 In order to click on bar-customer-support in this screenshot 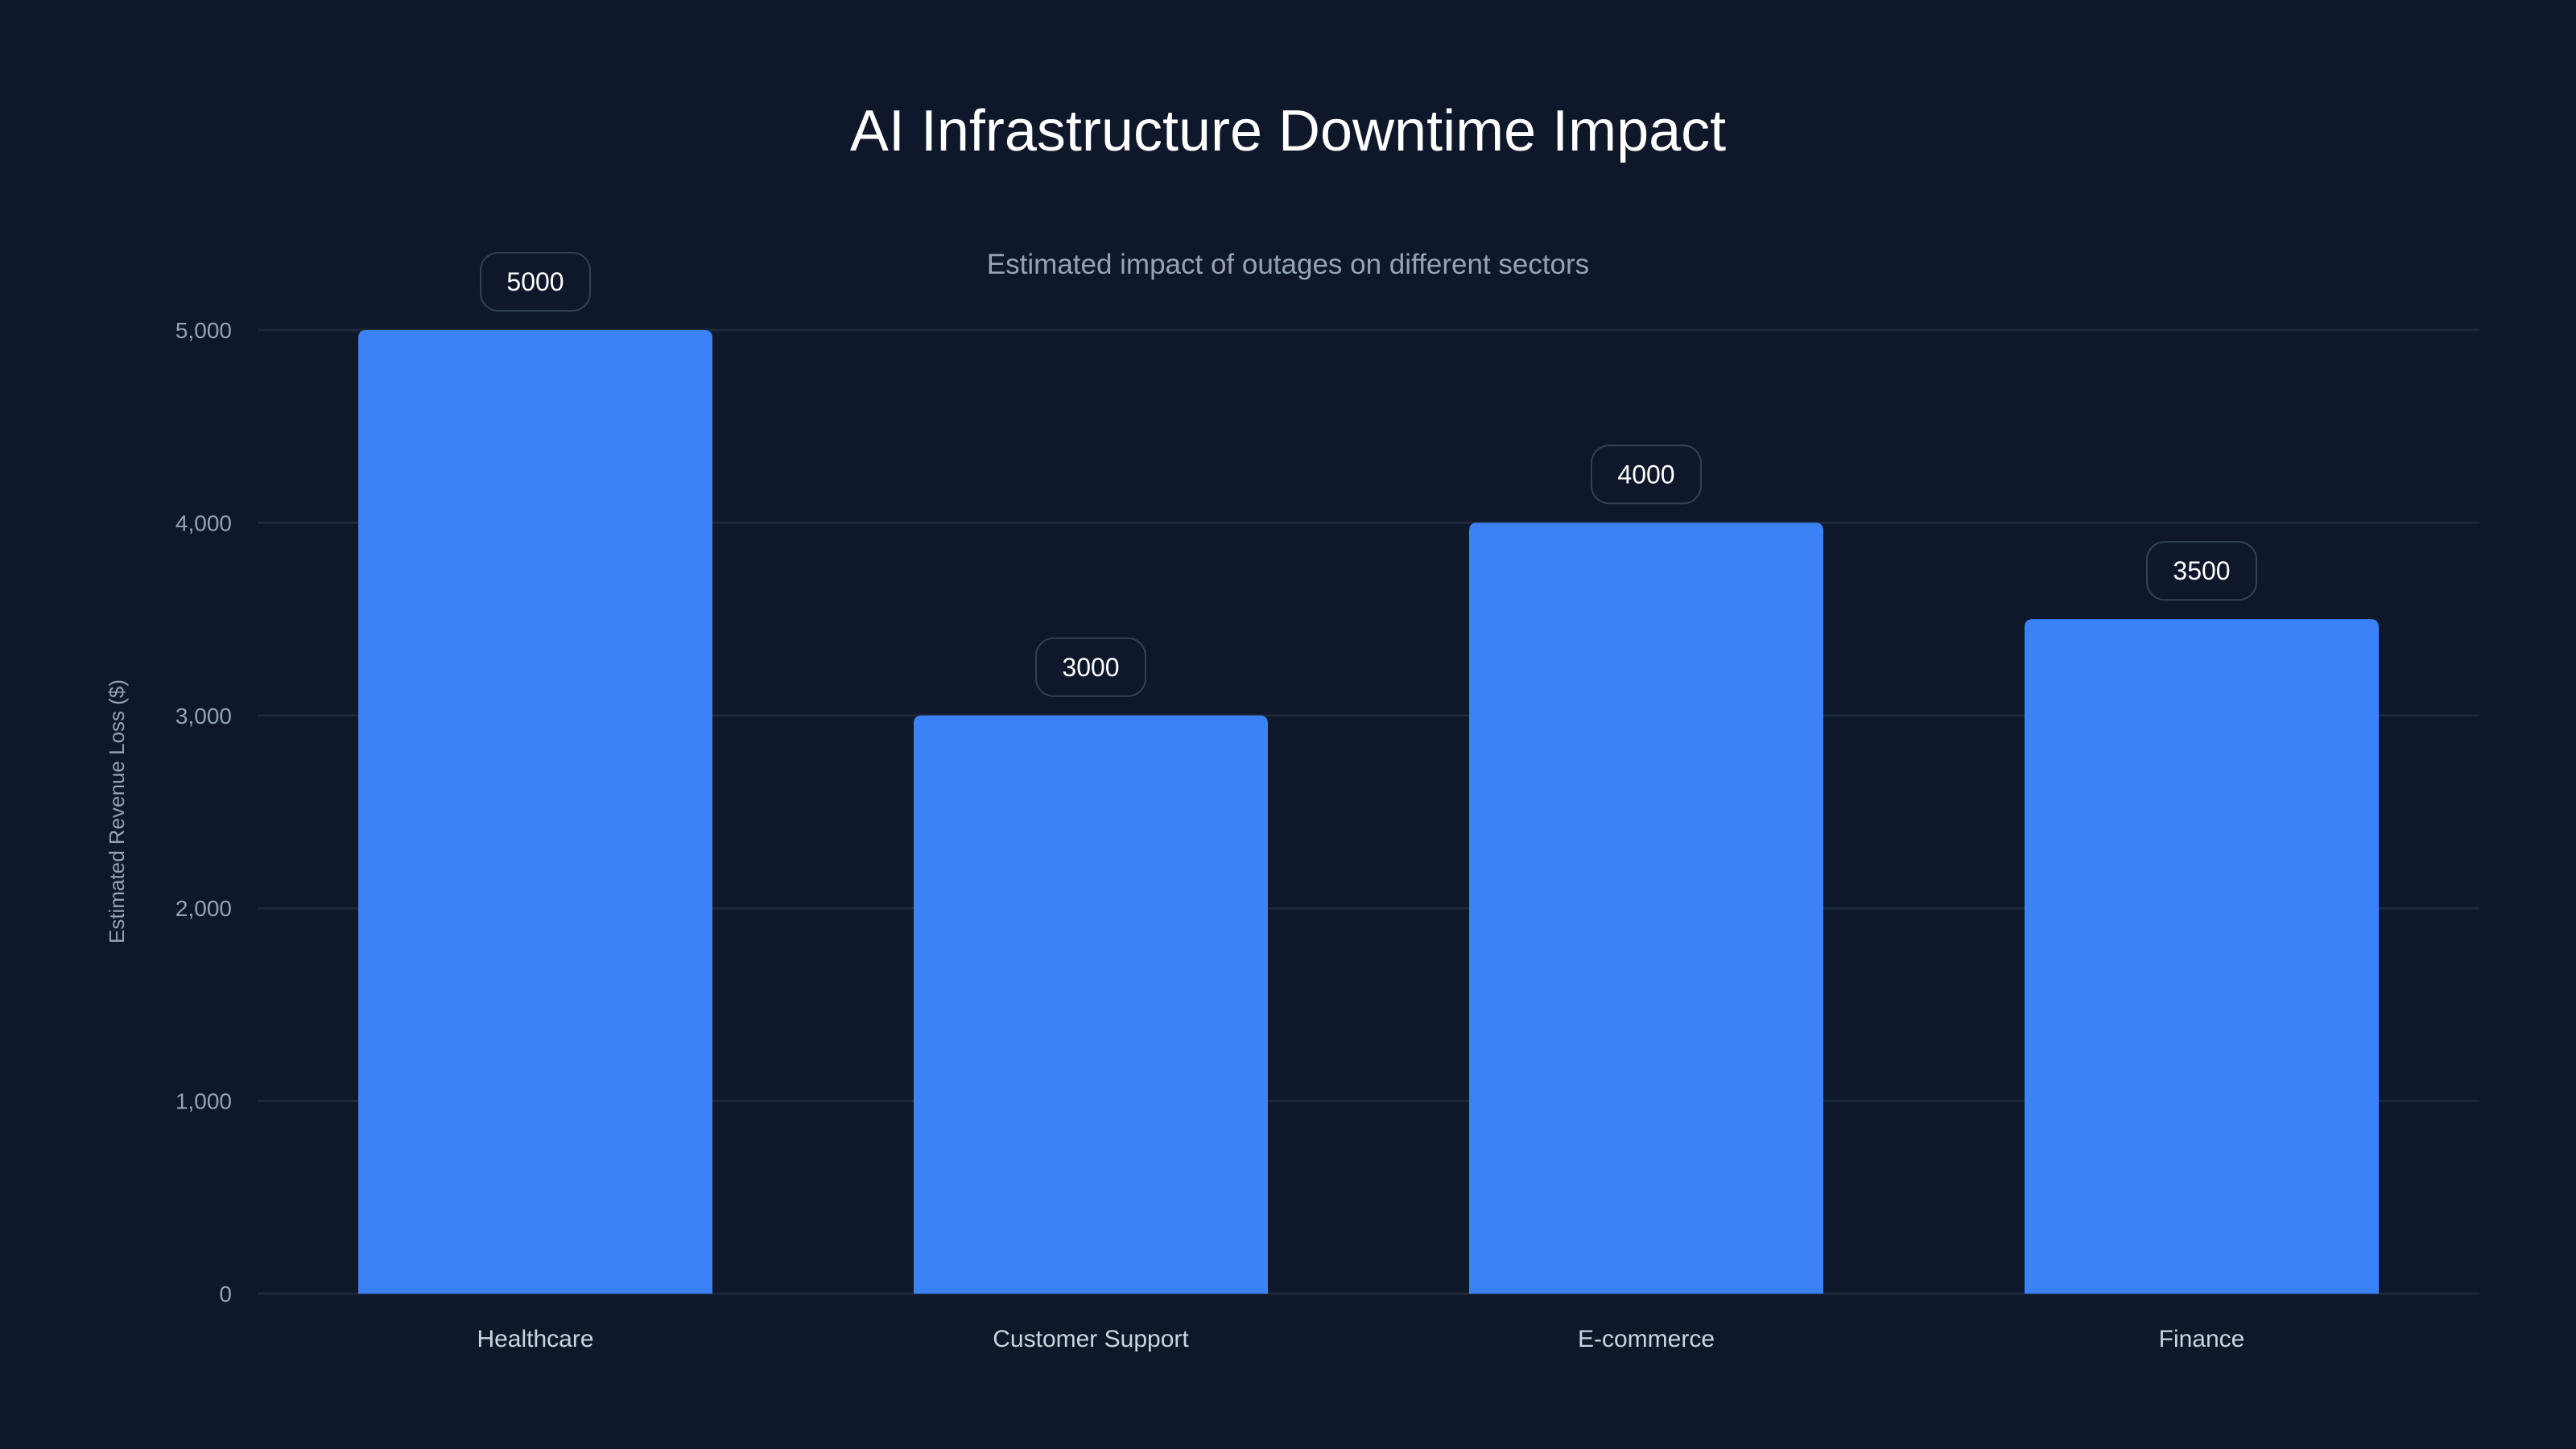, I will do `click(1091, 1005)`.